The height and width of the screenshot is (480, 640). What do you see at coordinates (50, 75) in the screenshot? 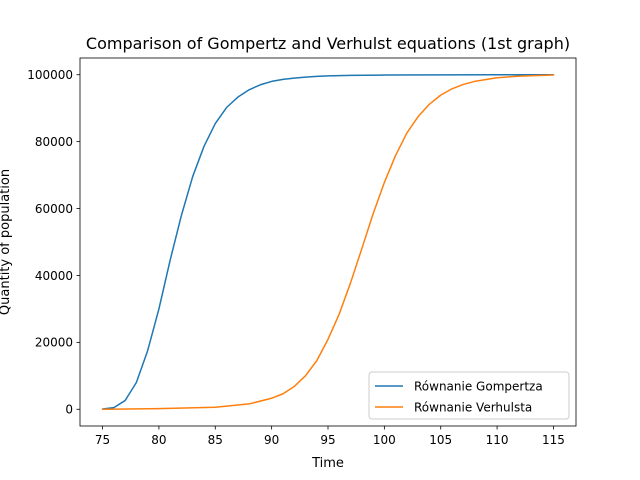
I see `y-tick-label: 100000` at bounding box center [50, 75].